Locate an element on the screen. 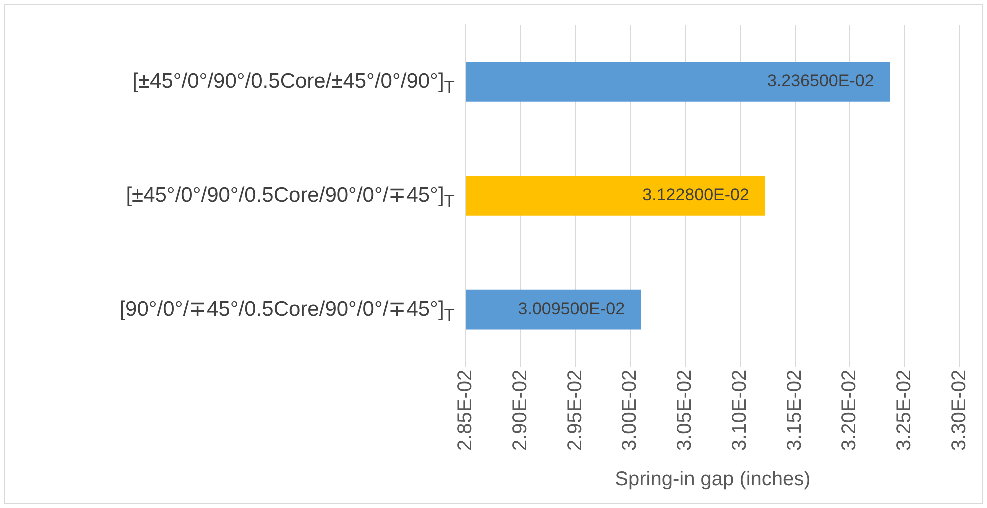  x-tick-label: 2.95E-02 is located at coordinates (575, 410).